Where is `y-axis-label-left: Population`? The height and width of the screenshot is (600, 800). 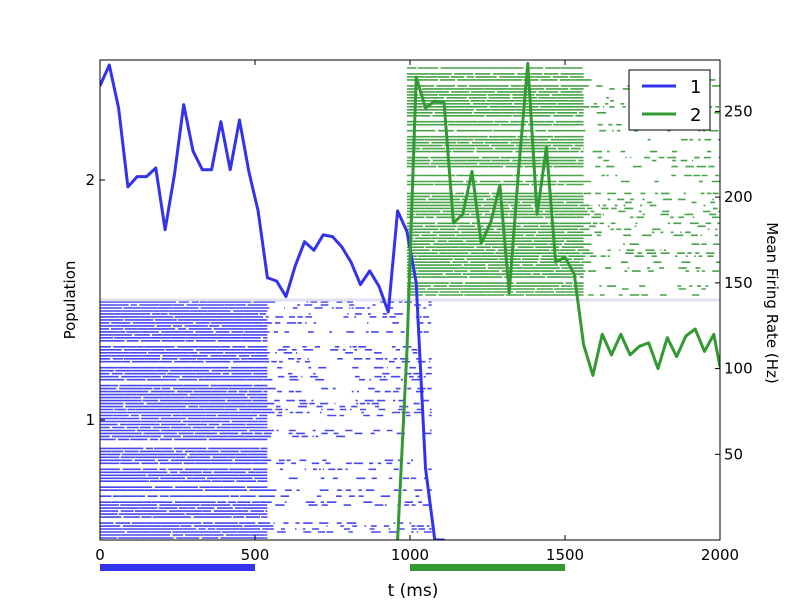 y-axis-label-left: Population is located at coordinates (70, 300).